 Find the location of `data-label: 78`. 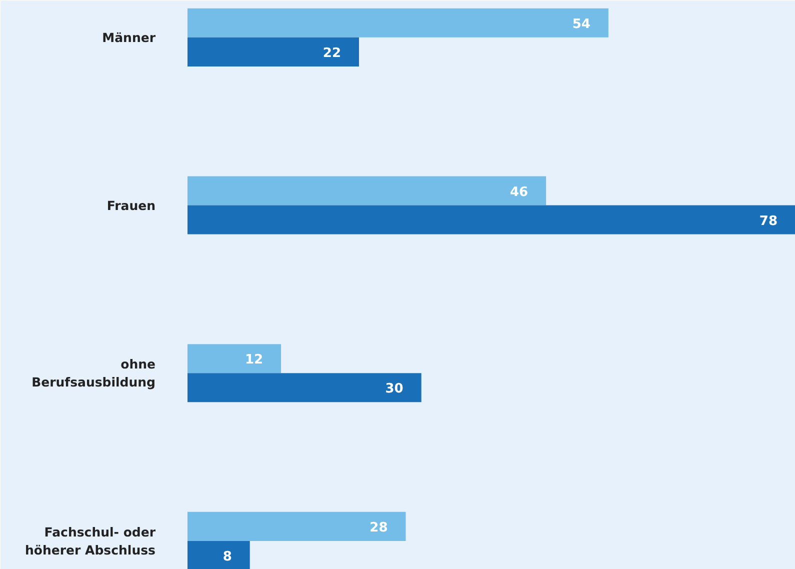

data-label: 78 is located at coordinates (768, 221).